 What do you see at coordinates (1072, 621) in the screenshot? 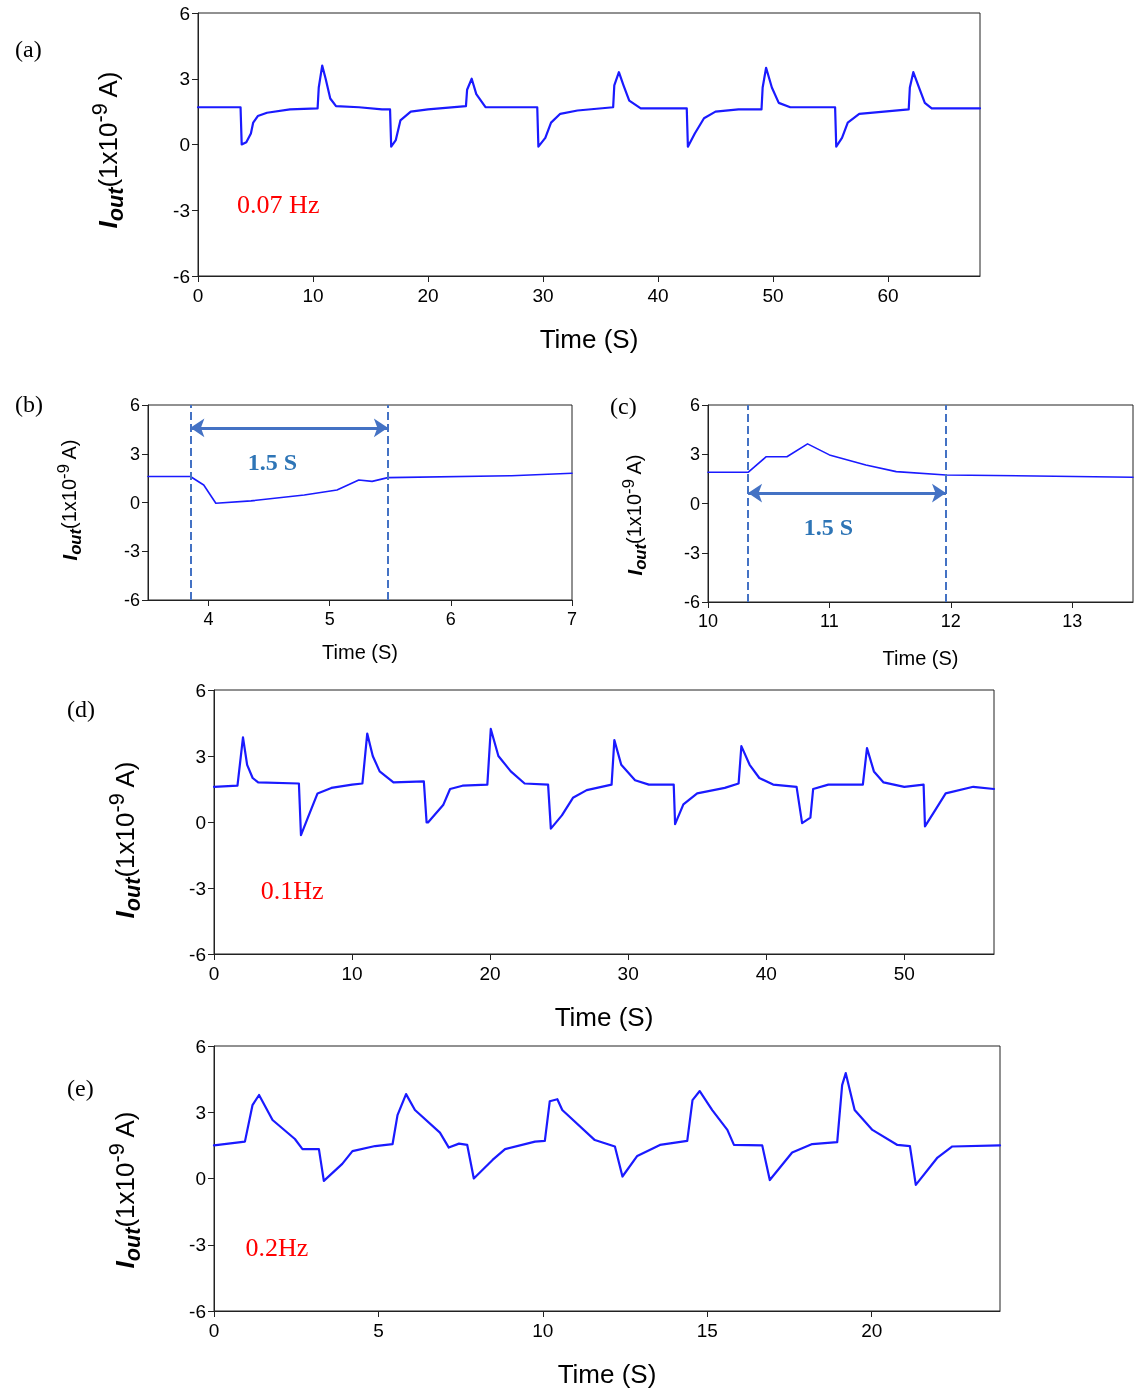
I see `x-tick-label: 13` at bounding box center [1072, 621].